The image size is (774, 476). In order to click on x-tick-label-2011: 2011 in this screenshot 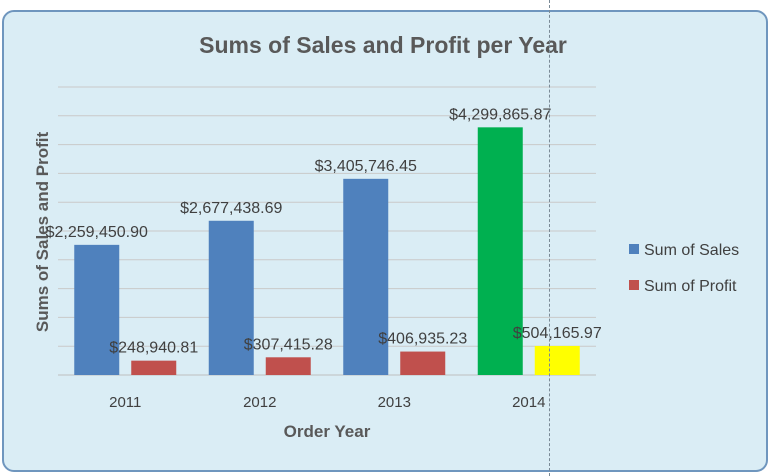, I will do `click(125, 402)`.